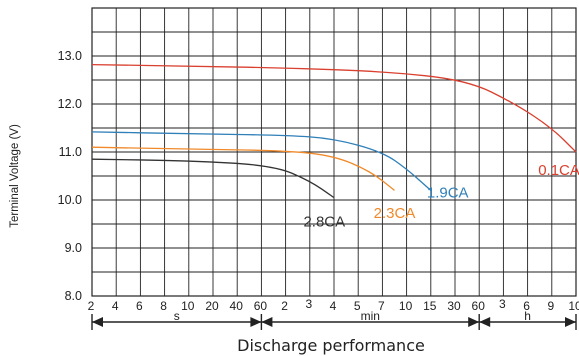 This screenshot has width=579, height=356. What do you see at coordinates (357, 306) in the screenshot?
I see `x-tick-label: 5` at bounding box center [357, 306].